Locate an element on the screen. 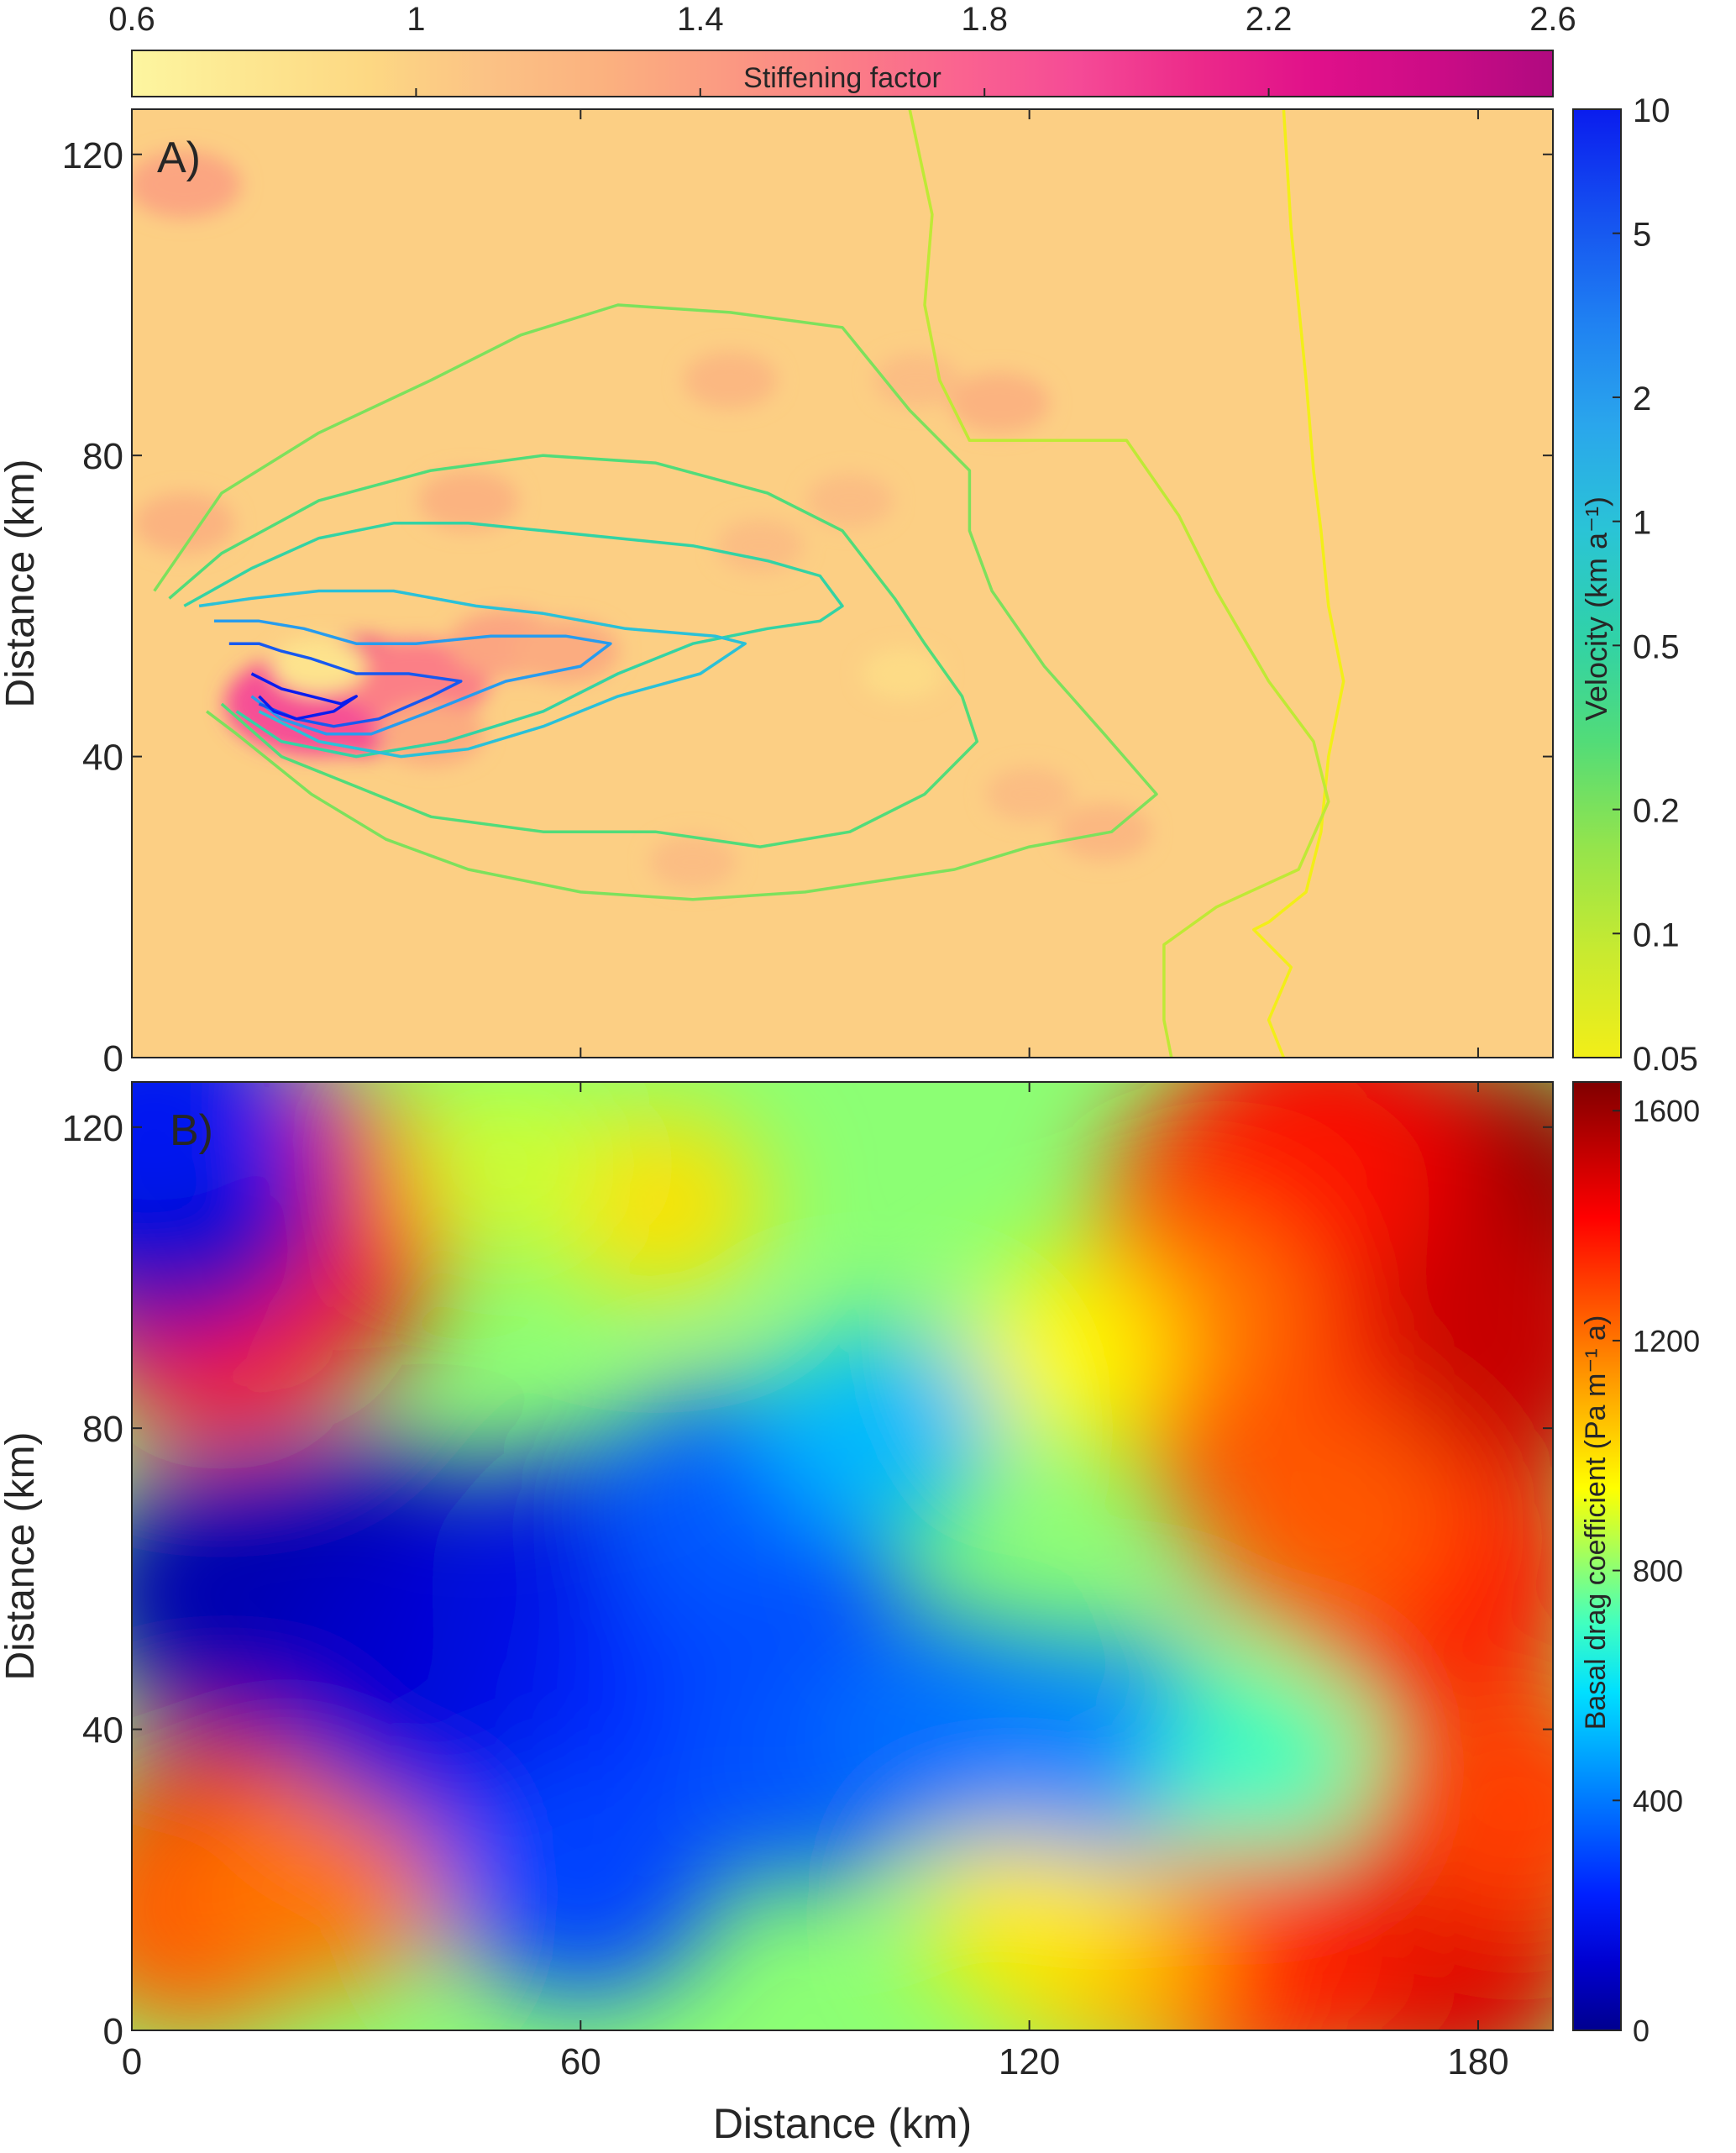 The height and width of the screenshot is (2153, 1736). drag-colorbar-bar is located at coordinates (1597, 1556).